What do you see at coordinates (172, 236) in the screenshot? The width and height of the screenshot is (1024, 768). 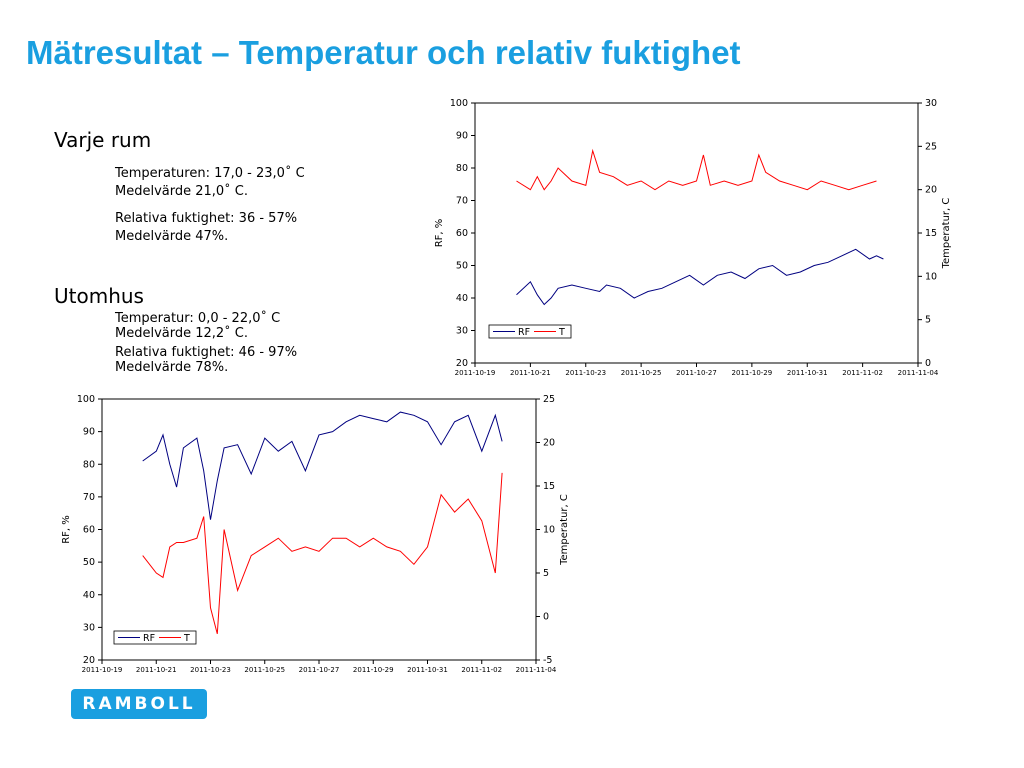 I see `indoor-rh-mean: Medelvärde 47%.` at bounding box center [172, 236].